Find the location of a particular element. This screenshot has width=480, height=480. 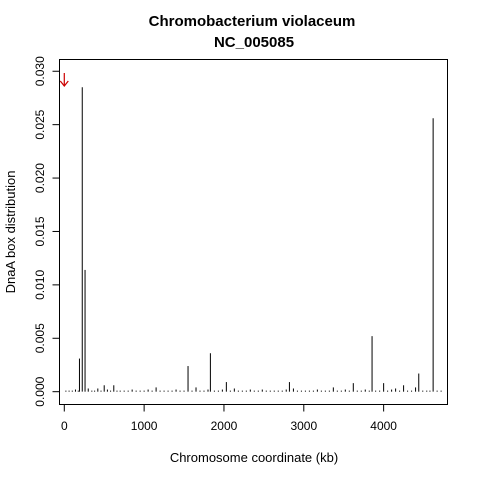

x-tick-label: 2000 is located at coordinates (224, 426).